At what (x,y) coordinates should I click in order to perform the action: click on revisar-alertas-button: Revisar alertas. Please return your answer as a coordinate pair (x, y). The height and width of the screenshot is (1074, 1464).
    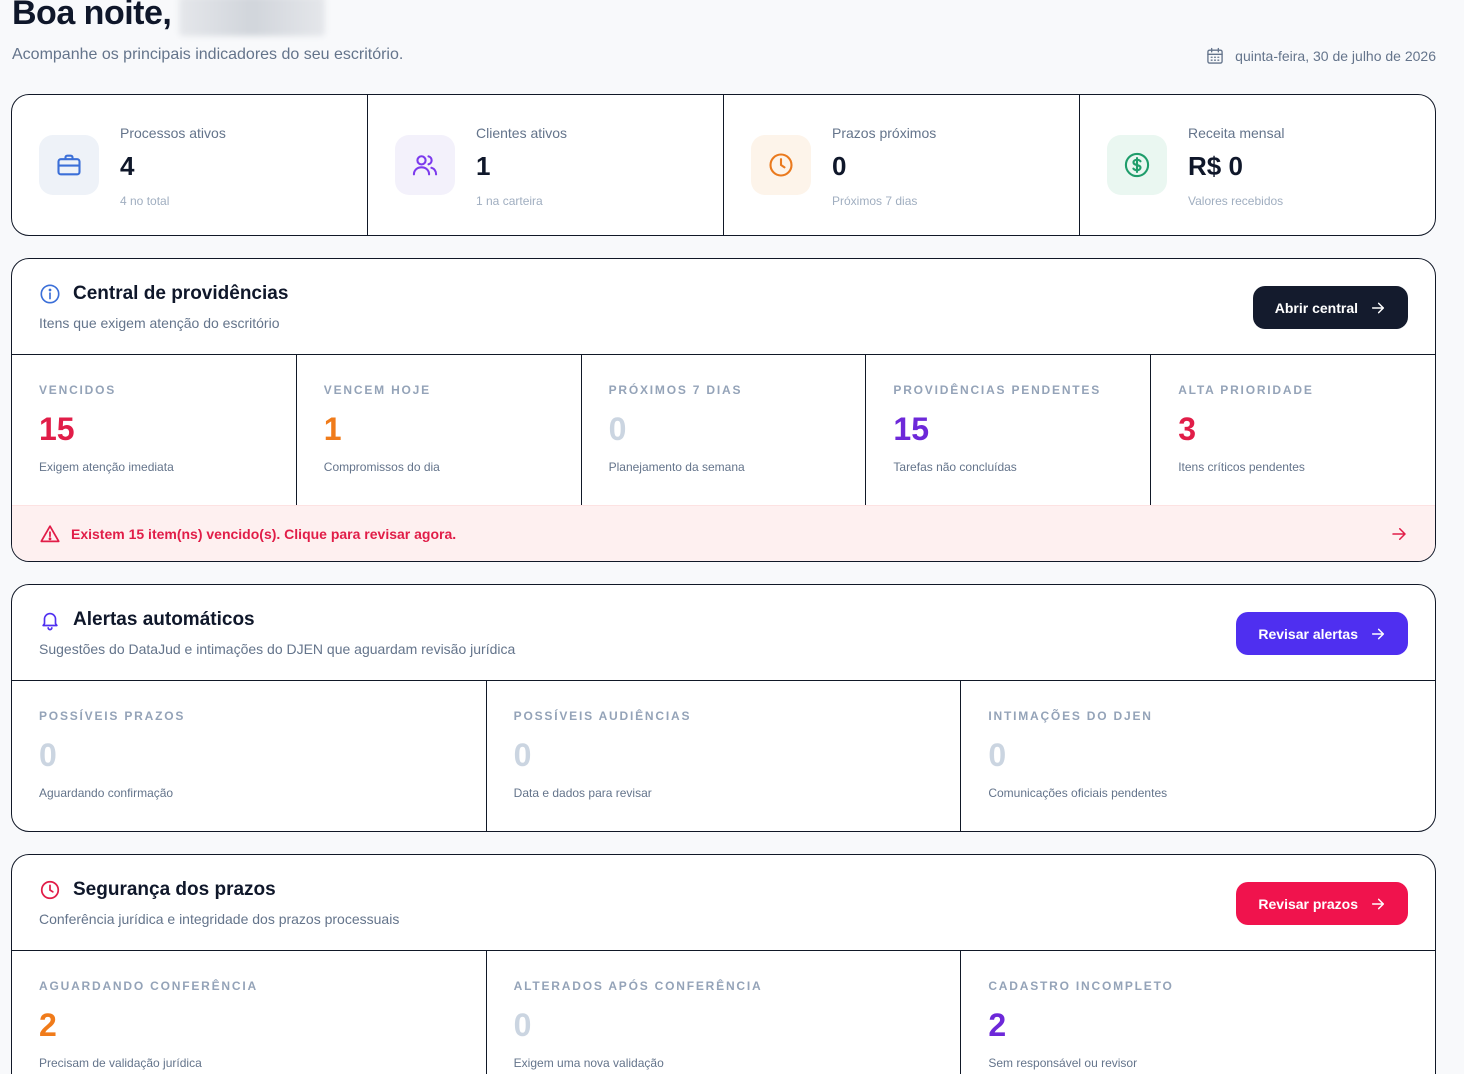
    Looking at the image, I should click on (1322, 633).